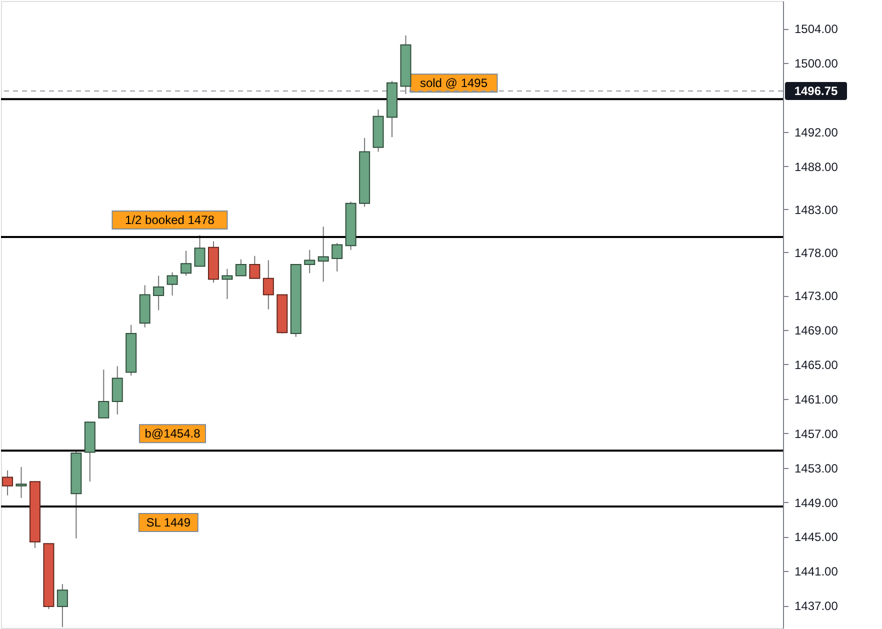 The image size is (882, 629). Describe the element at coordinates (816, 132) in the screenshot. I see `y-tick-label: 1492.00` at that location.